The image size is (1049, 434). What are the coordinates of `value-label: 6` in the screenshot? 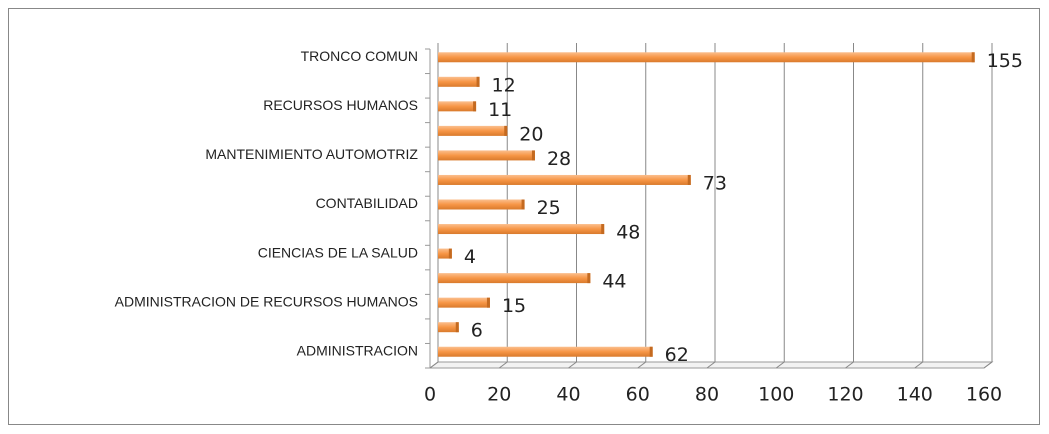 It's located at (477, 331).